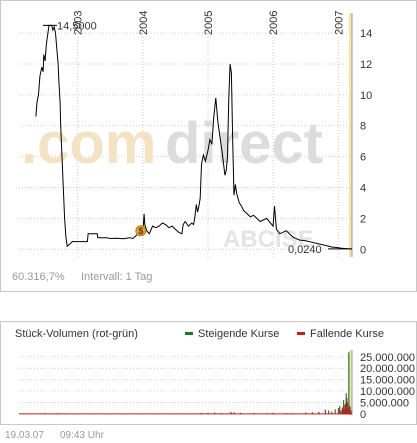 The width and height of the screenshot is (417, 443). What do you see at coordinates (274, 23) in the screenshot?
I see `x-tick-label: 2006` at bounding box center [274, 23].